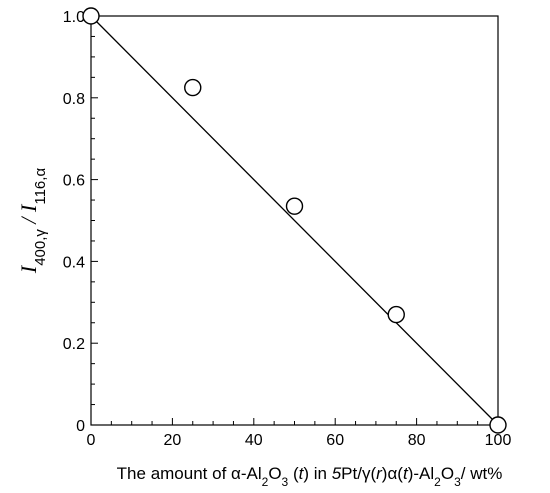 The height and width of the screenshot is (493, 550). I want to click on x-axis-label-part: )α(, so click(392, 473).